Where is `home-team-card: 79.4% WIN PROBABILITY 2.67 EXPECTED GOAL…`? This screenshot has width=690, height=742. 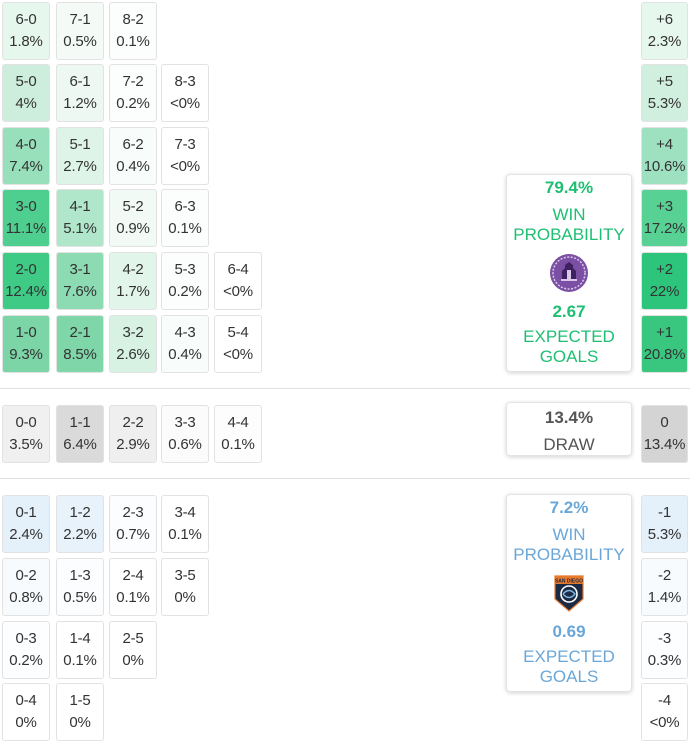 home-team-card: 79.4% WIN PROBABILITY 2.67 EXPECTED GOAL… is located at coordinates (569, 273).